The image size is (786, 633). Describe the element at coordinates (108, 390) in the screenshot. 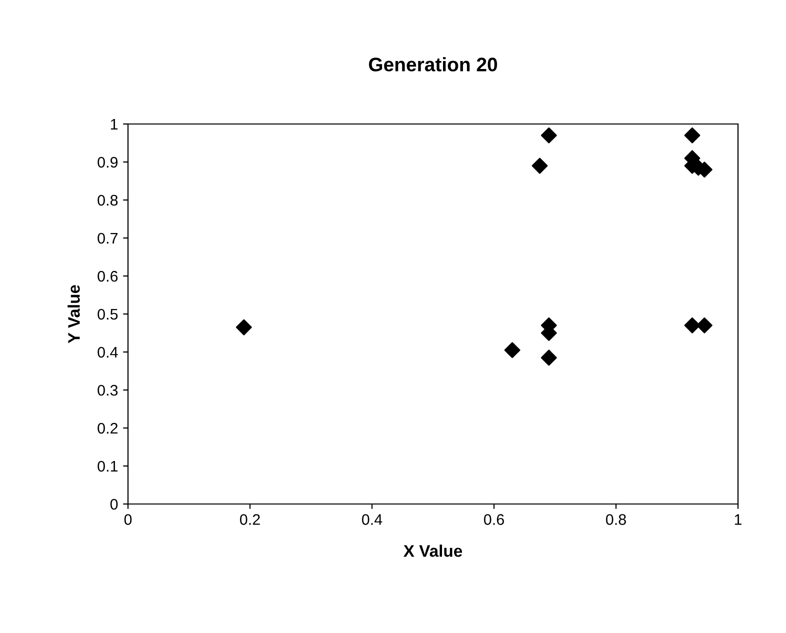

I see `y-tick-label: 0.3` at that location.